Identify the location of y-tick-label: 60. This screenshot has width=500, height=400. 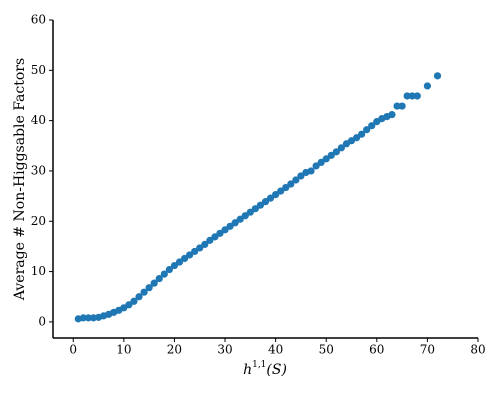
(38, 20).